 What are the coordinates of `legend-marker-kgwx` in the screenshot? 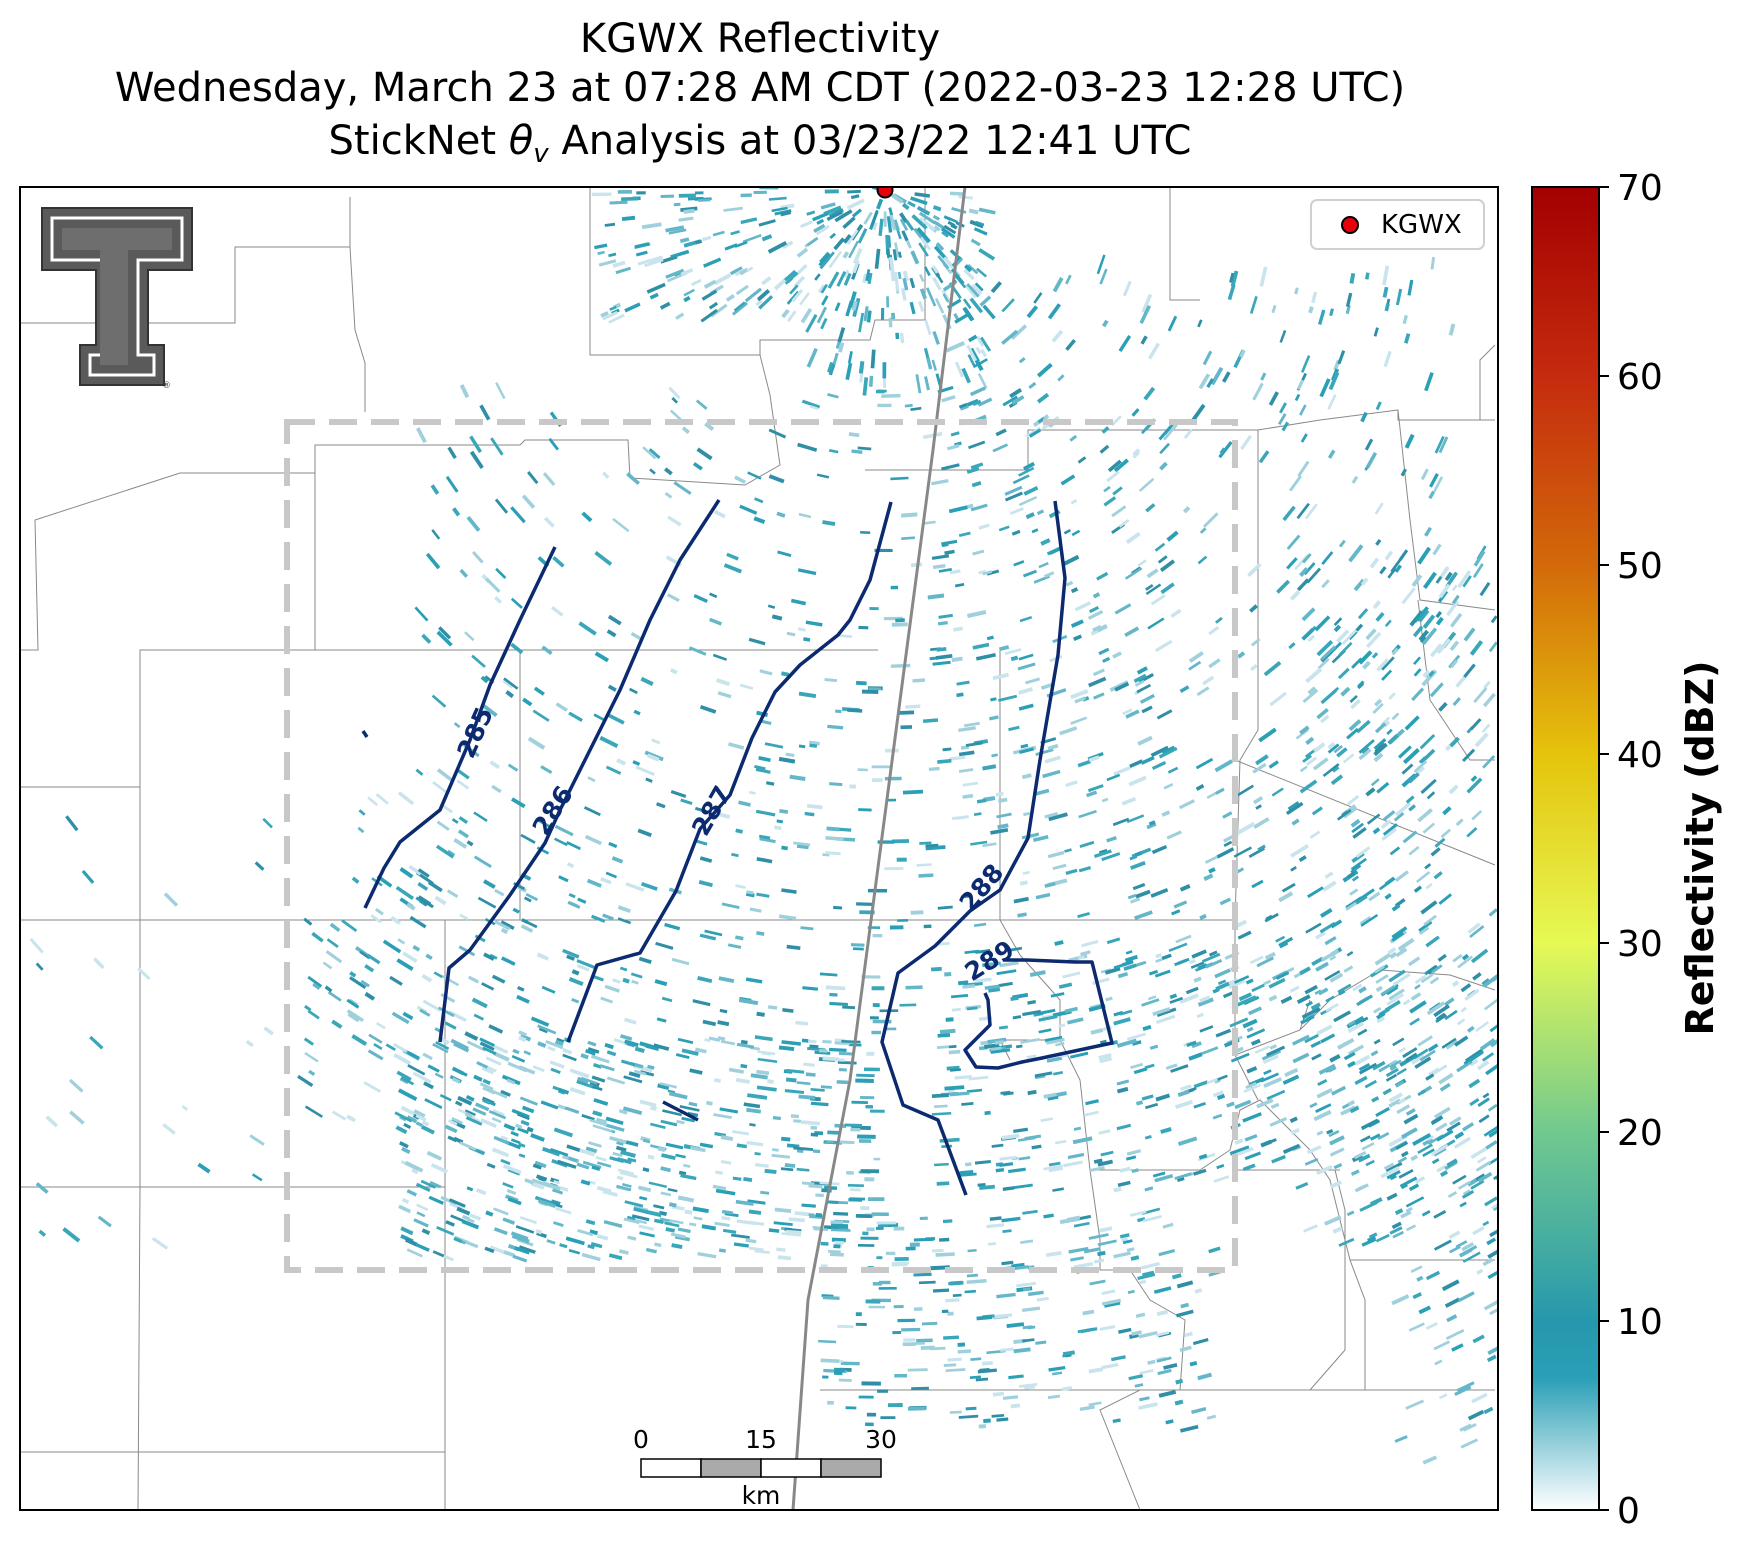 It's located at (1350, 225).